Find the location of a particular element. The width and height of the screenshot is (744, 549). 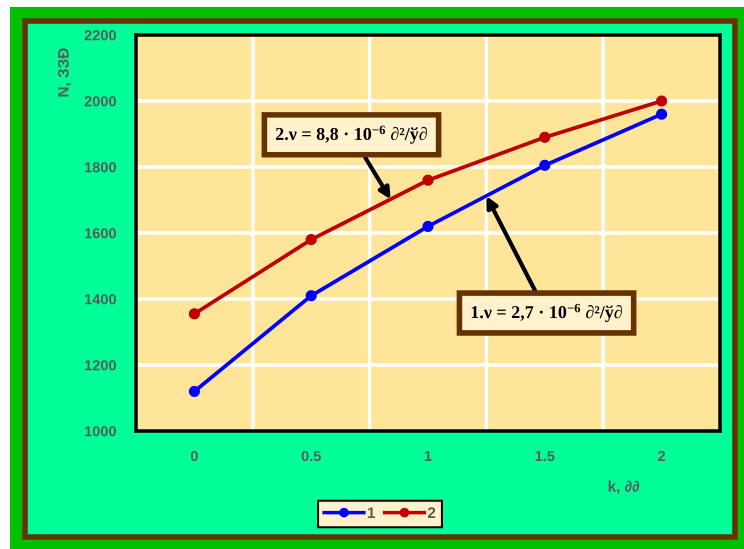

y-tick-label: 1200 is located at coordinates (100, 365).